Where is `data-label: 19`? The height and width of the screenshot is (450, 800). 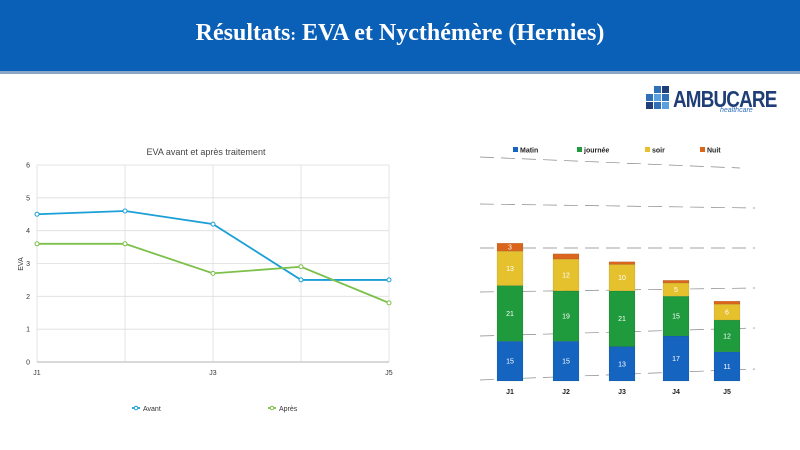
data-label: 19 is located at coordinates (566, 317).